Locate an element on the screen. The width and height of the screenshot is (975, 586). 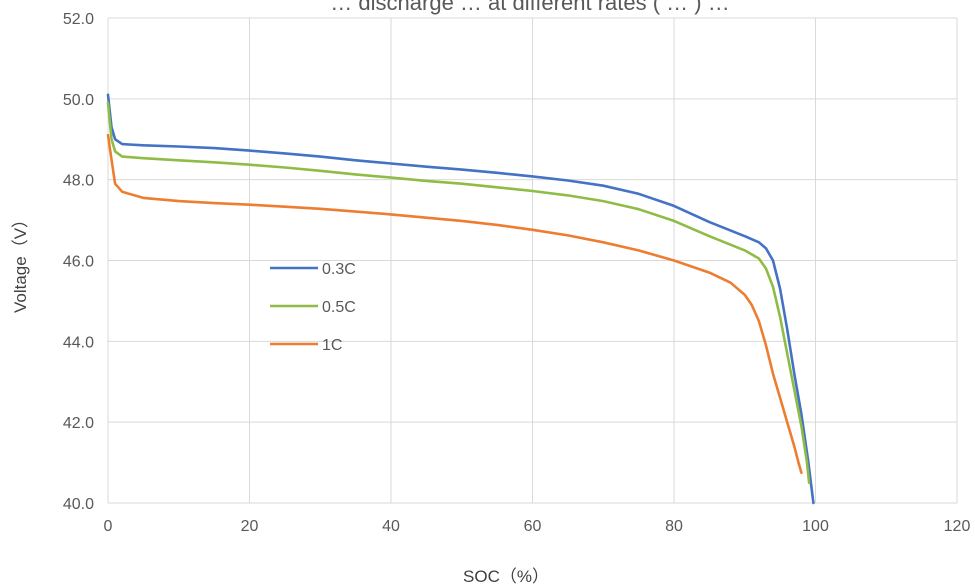
x-tick-label: 80 is located at coordinates (674, 526).